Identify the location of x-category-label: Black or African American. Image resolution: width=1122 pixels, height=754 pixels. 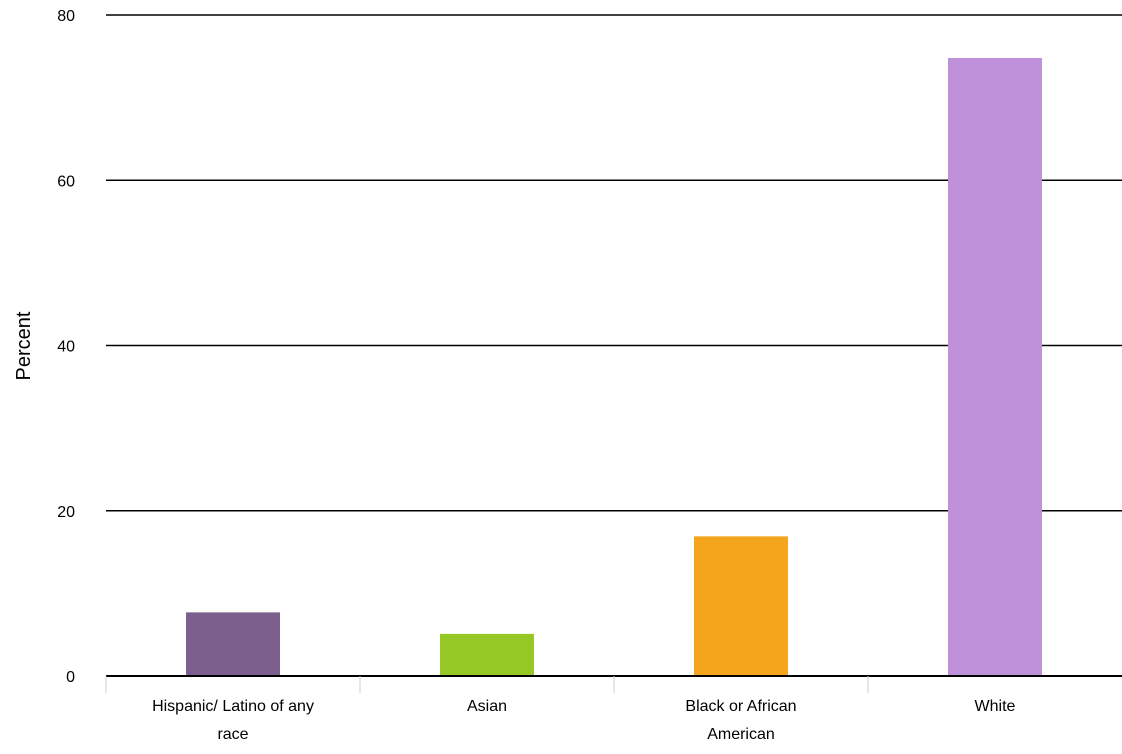
(740, 720).